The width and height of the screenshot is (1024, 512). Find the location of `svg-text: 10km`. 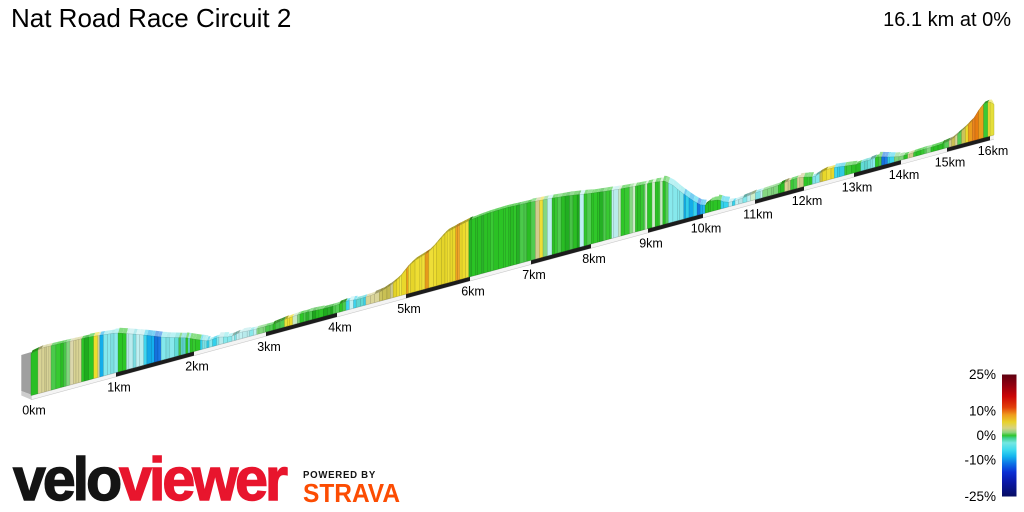

svg-text: 10km is located at coordinates (706, 229).